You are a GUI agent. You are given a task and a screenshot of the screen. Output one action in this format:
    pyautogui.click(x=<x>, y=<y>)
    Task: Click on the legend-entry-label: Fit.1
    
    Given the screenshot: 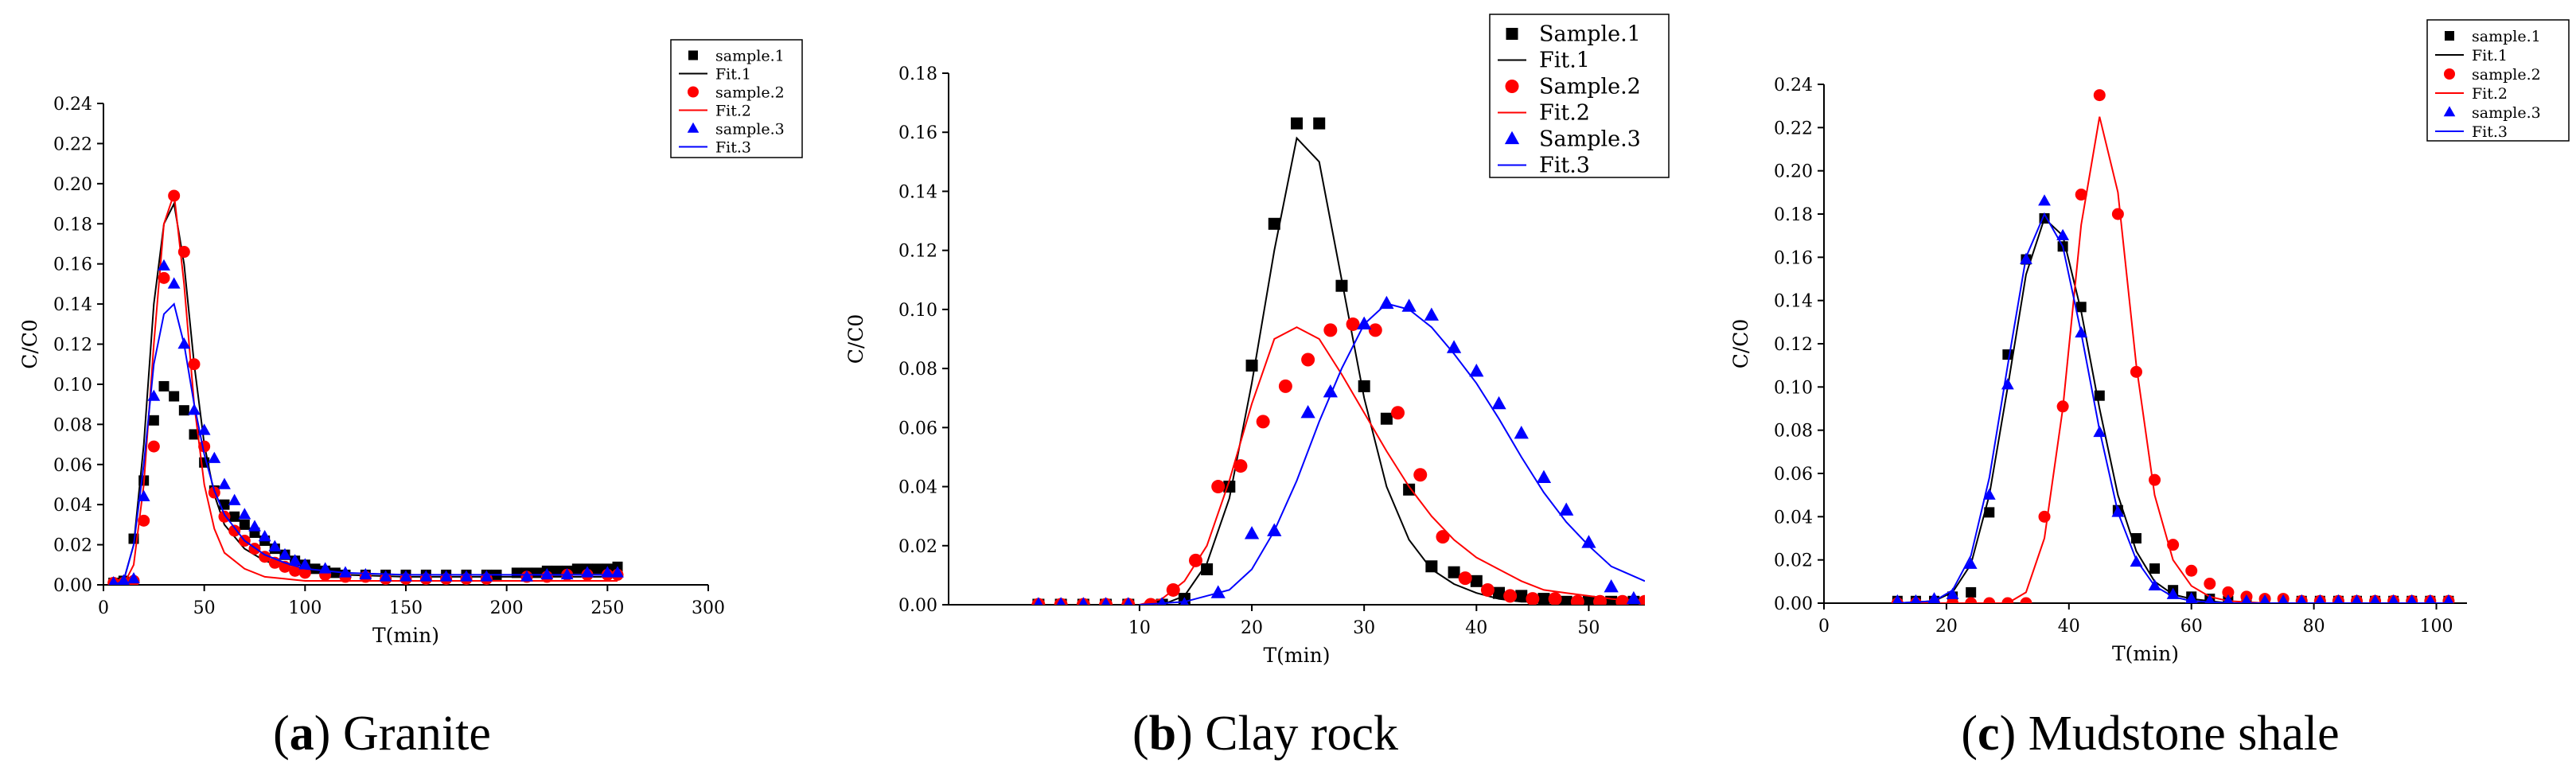 What is the action you would take?
    pyautogui.click(x=733, y=75)
    